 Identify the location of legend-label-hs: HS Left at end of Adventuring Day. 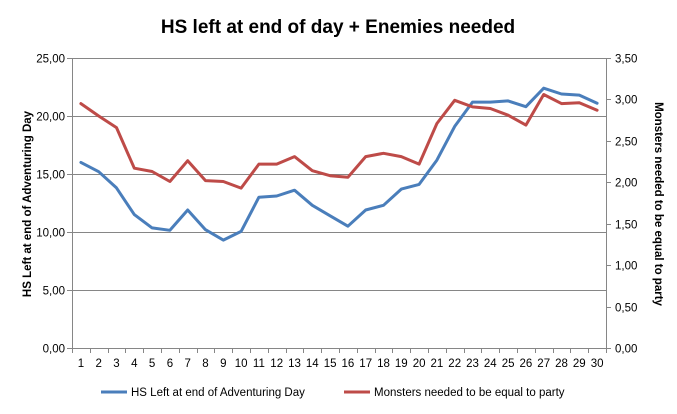
(218, 393).